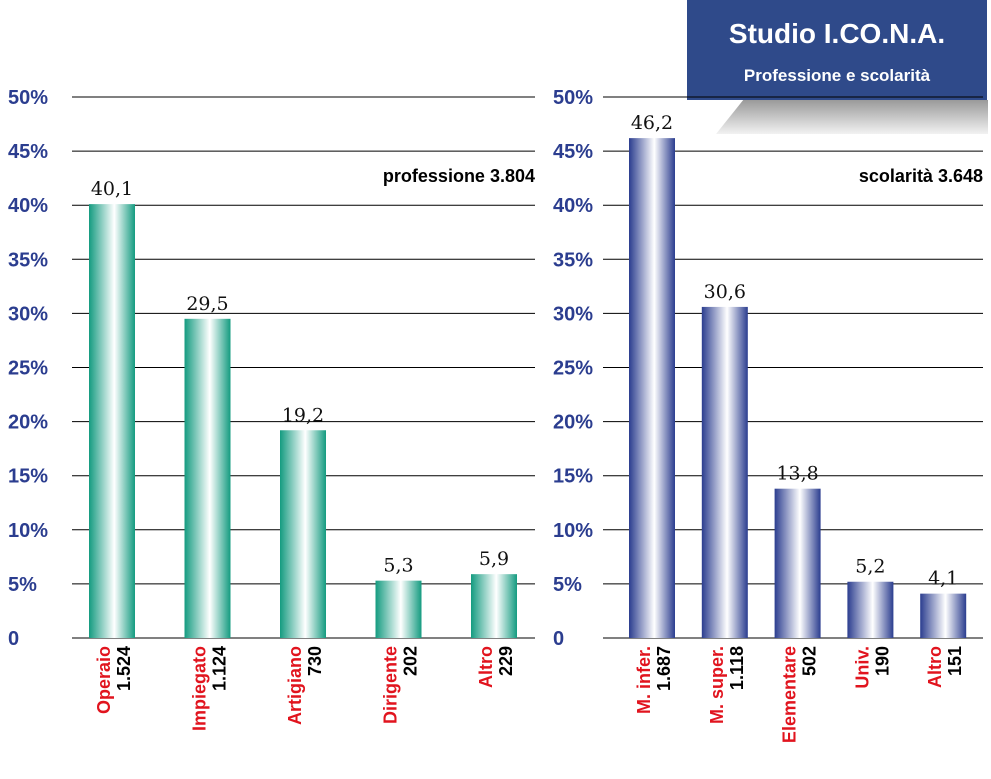  Describe the element at coordinates (810, 661) in the screenshot. I see `category-count-label: 502` at that location.